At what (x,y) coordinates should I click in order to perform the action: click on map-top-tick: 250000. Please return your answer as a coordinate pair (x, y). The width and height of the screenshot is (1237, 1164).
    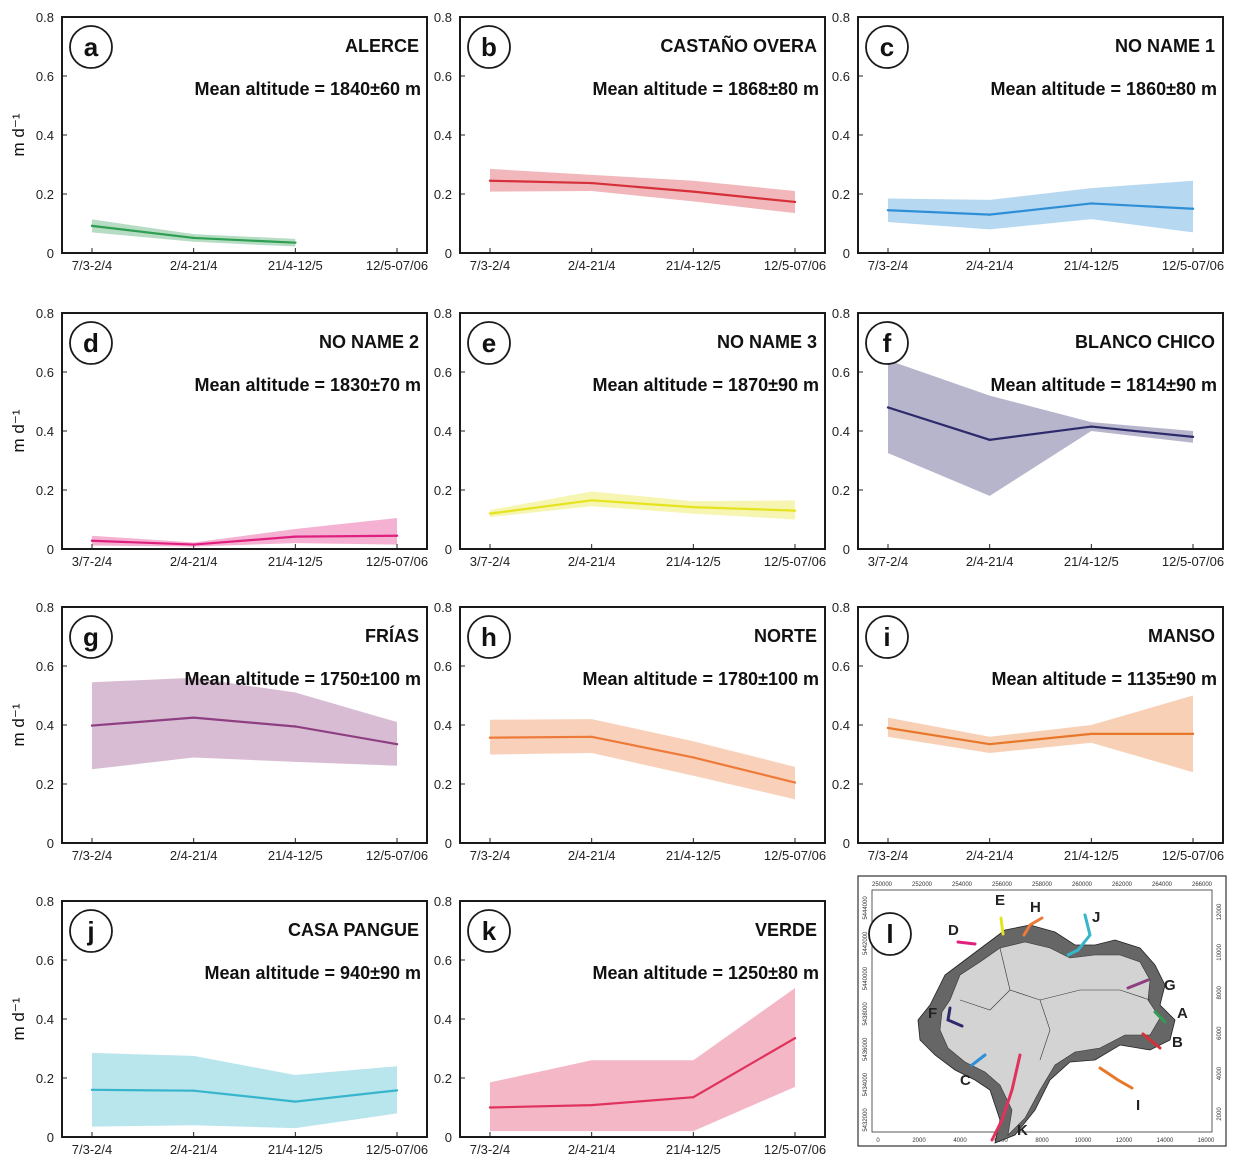
    Looking at the image, I should click on (882, 885).